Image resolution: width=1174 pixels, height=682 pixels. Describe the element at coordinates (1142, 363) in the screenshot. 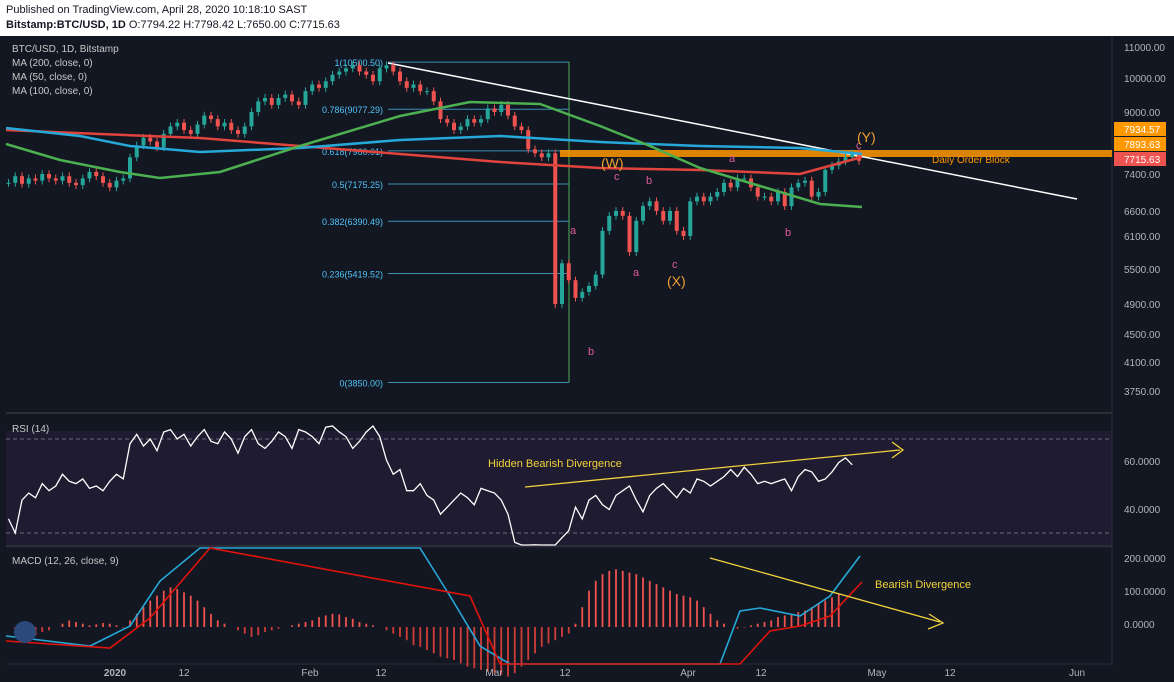

I see `price-tick-label: 4100.00` at that location.